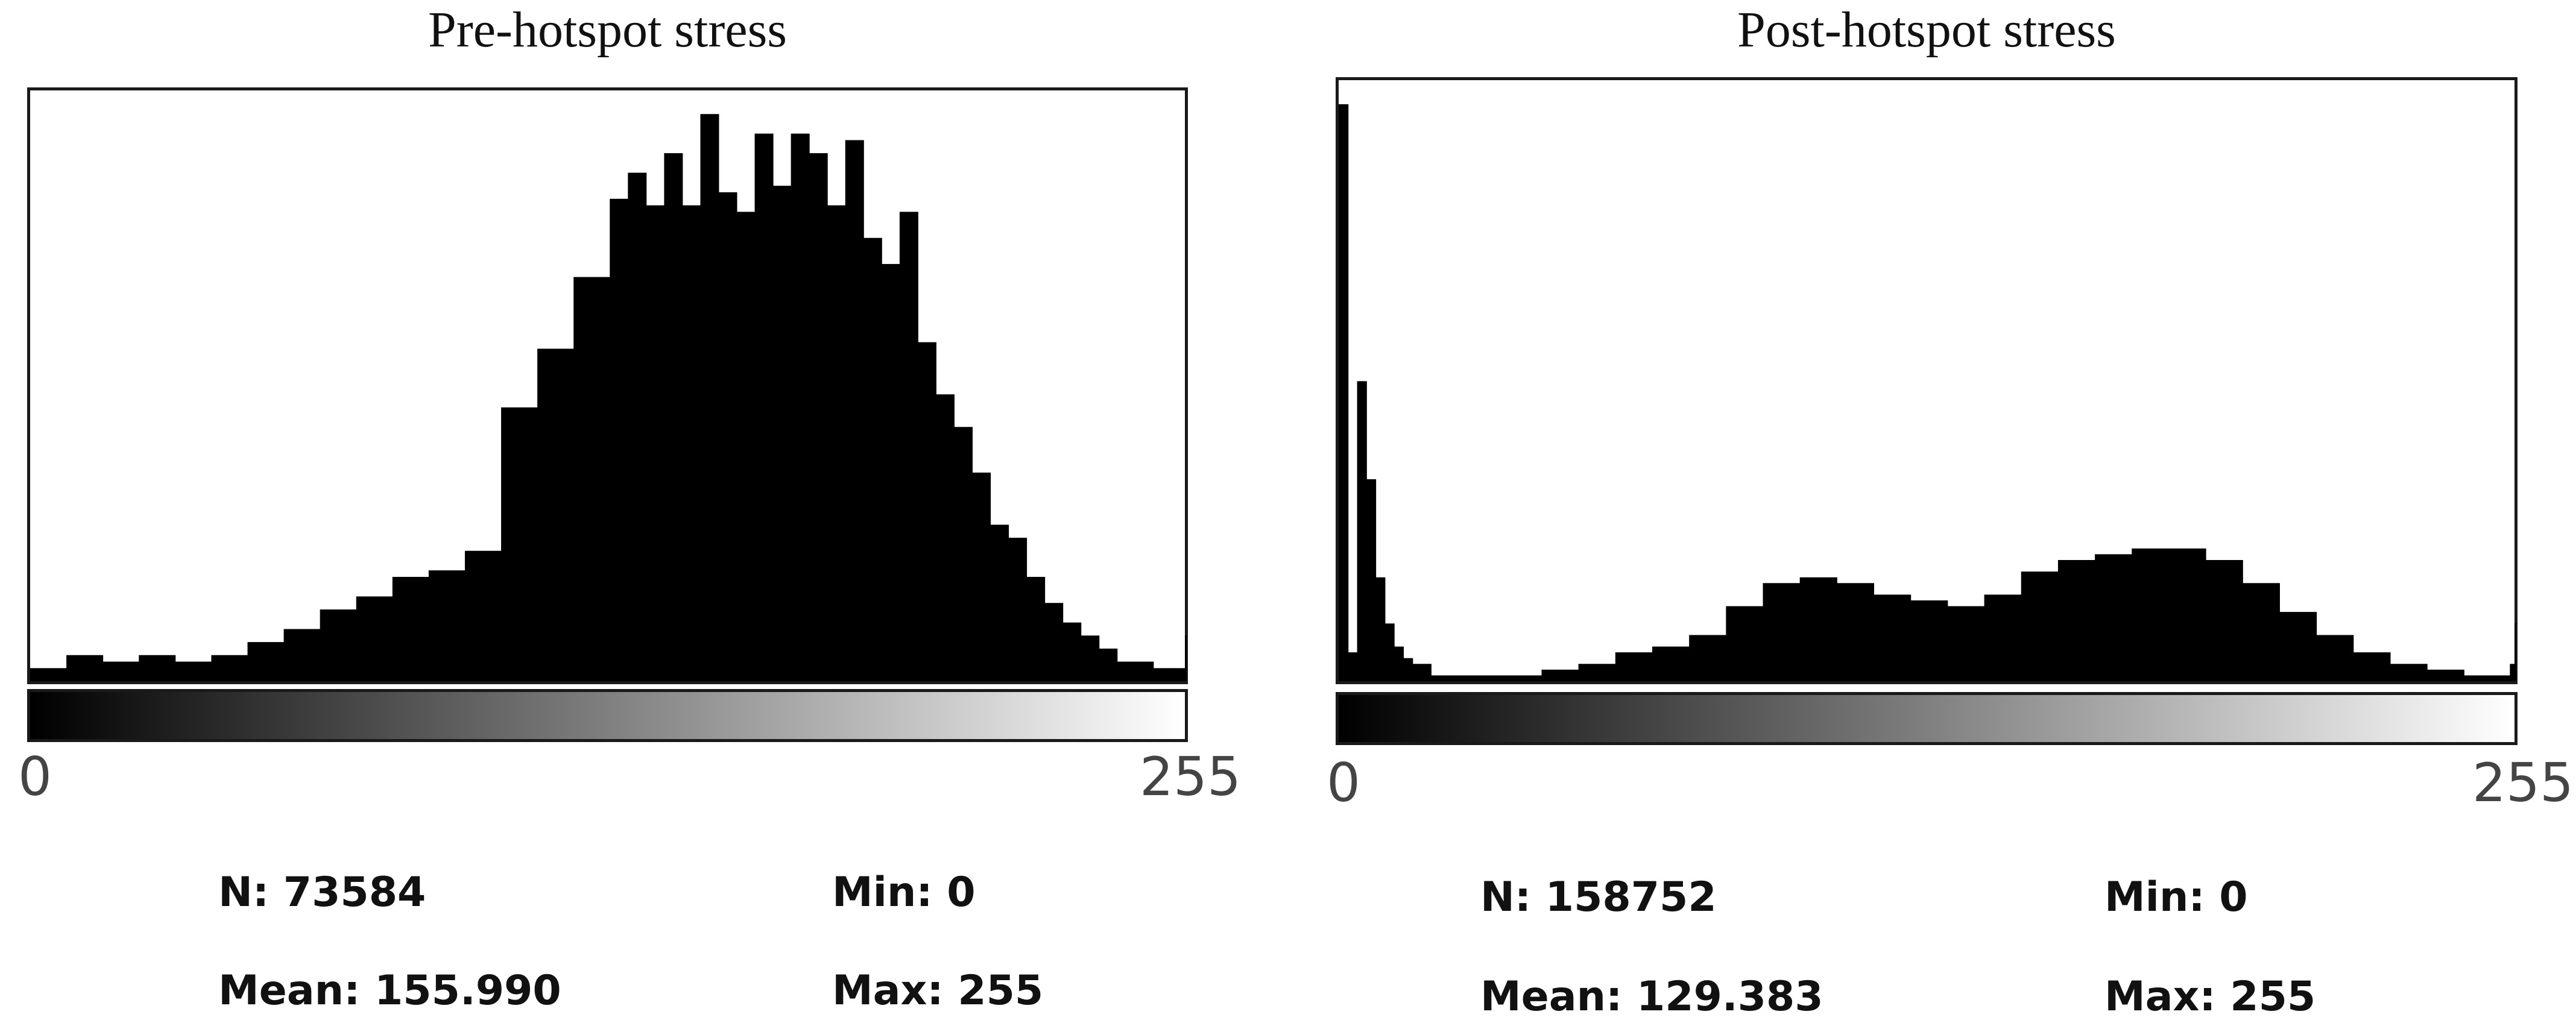  Describe the element at coordinates (389, 991) in the screenshot. I see `stat-mean: Mean: 155.990` at that location.